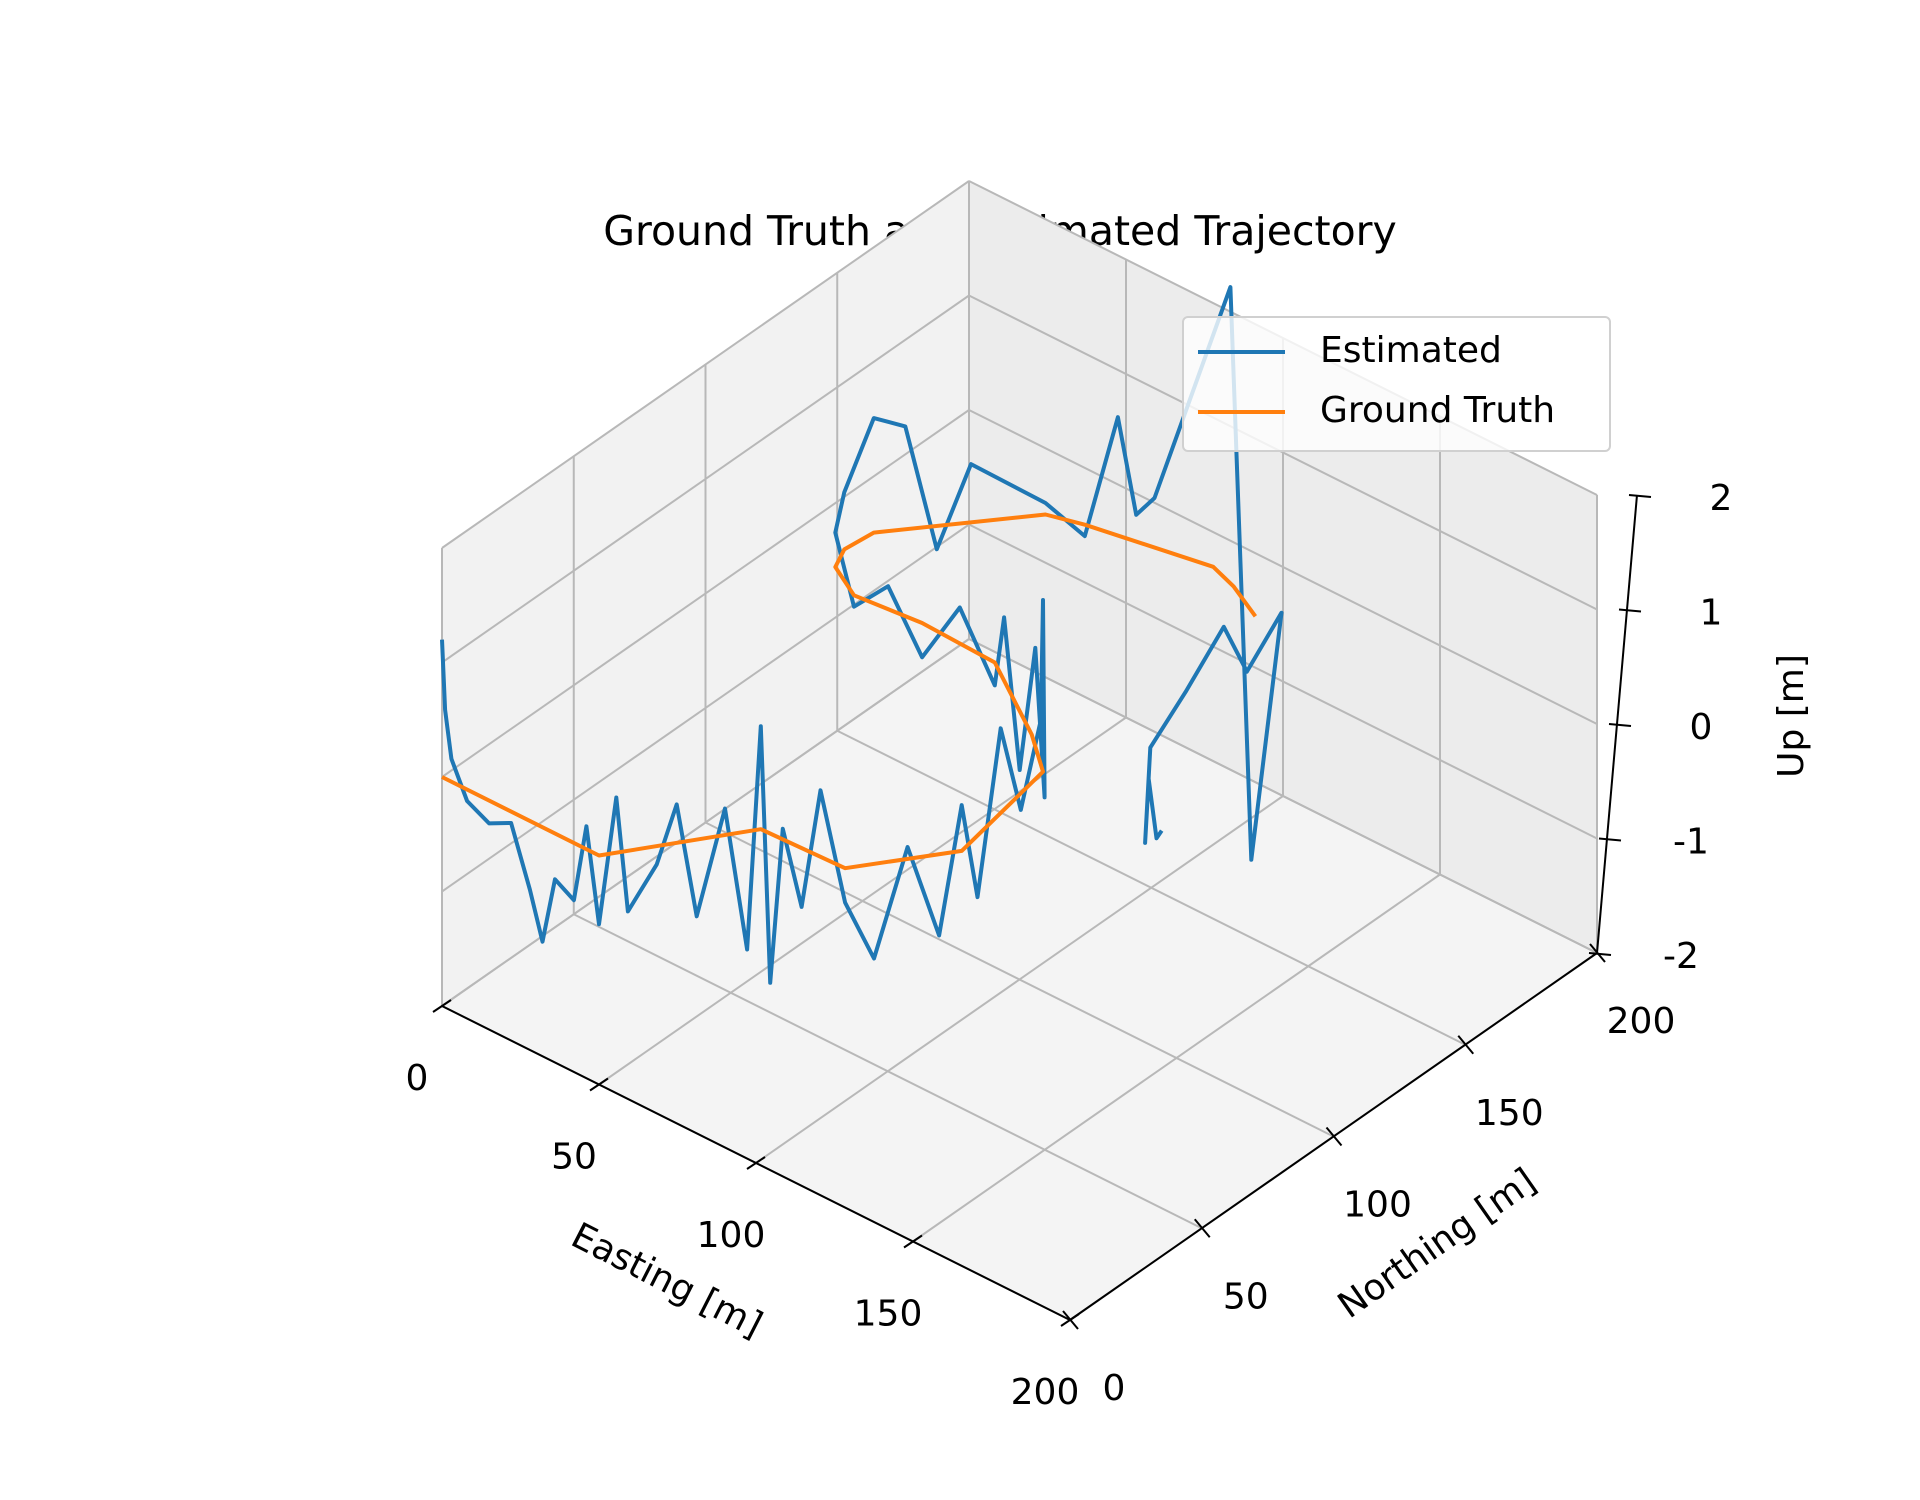 This screenshot has width=1920, height=1500. What do you see at coordinates (1114, 1388) in the screenshot?
I see `y-tick-label: 0` at bounding box center [1114, 1388].